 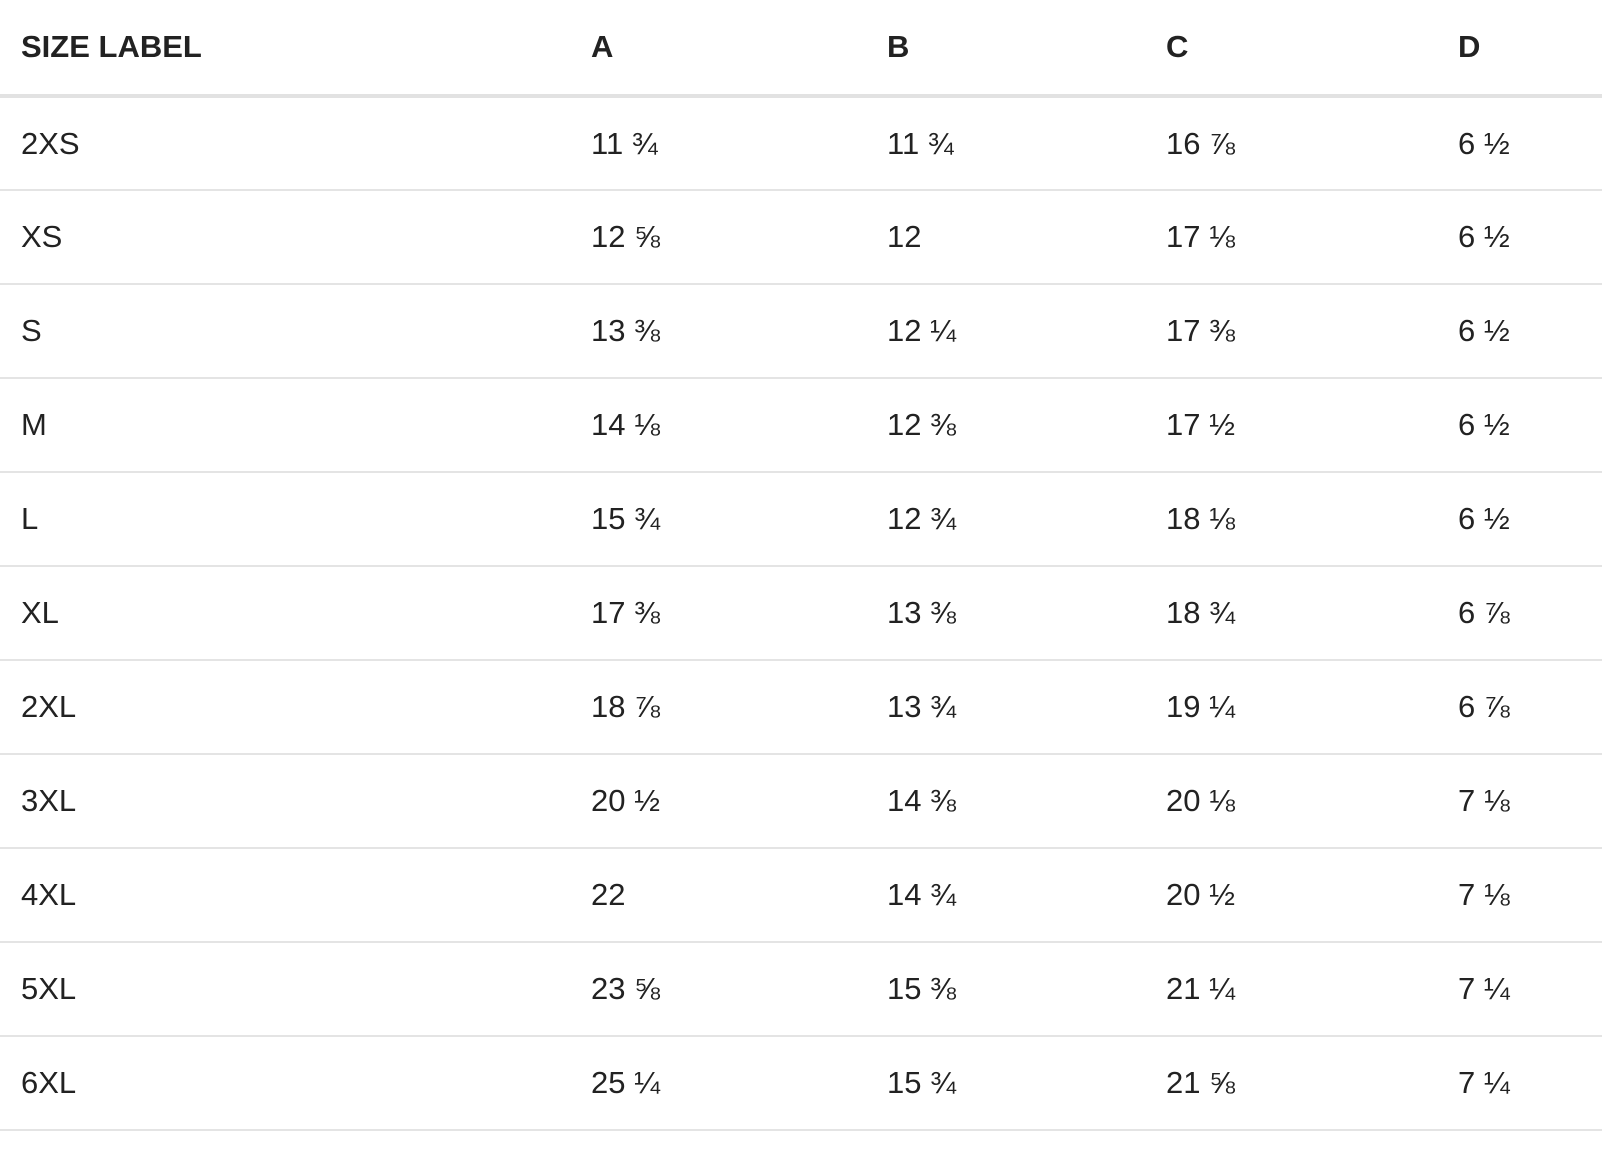 I want to click on table-row: M 14 ⅛ 12 ⅜ 17 ½ 6 ½, so click(x=801, y=425).